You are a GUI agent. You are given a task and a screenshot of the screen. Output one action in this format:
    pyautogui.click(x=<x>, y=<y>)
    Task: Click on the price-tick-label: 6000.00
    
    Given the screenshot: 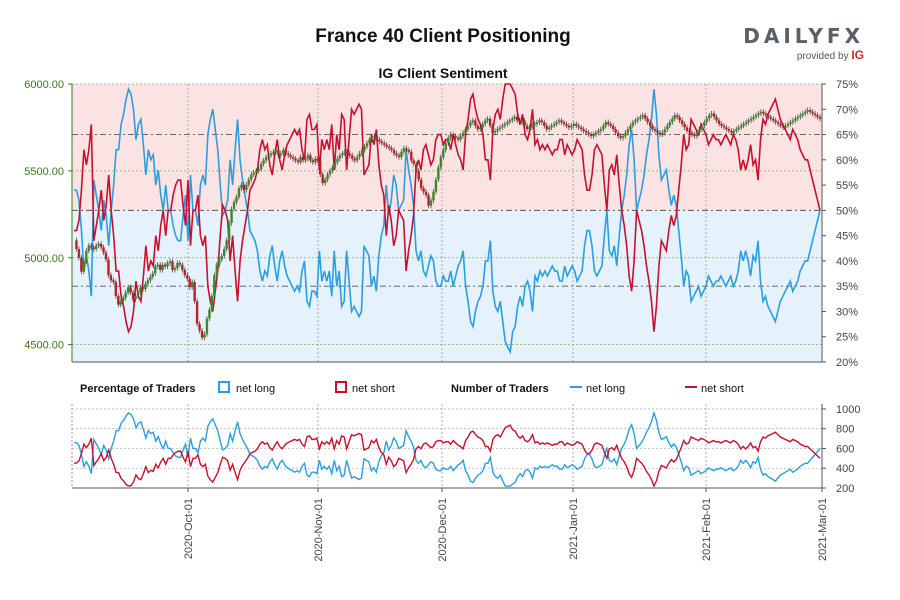 What is the action you would take?
    pyautogui.click(x=44, y=85)
    